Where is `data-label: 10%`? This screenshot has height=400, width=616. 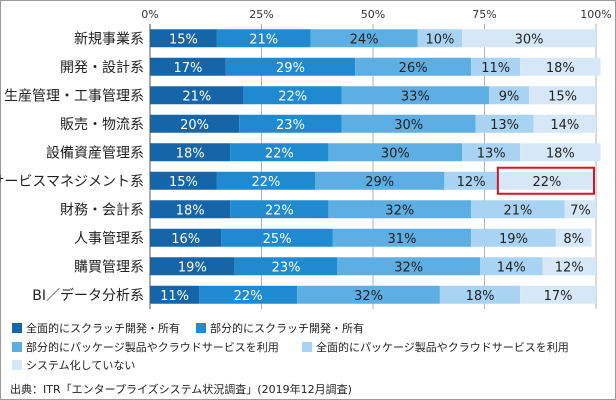 data-label: 10% is located at coordinates (439, 39).